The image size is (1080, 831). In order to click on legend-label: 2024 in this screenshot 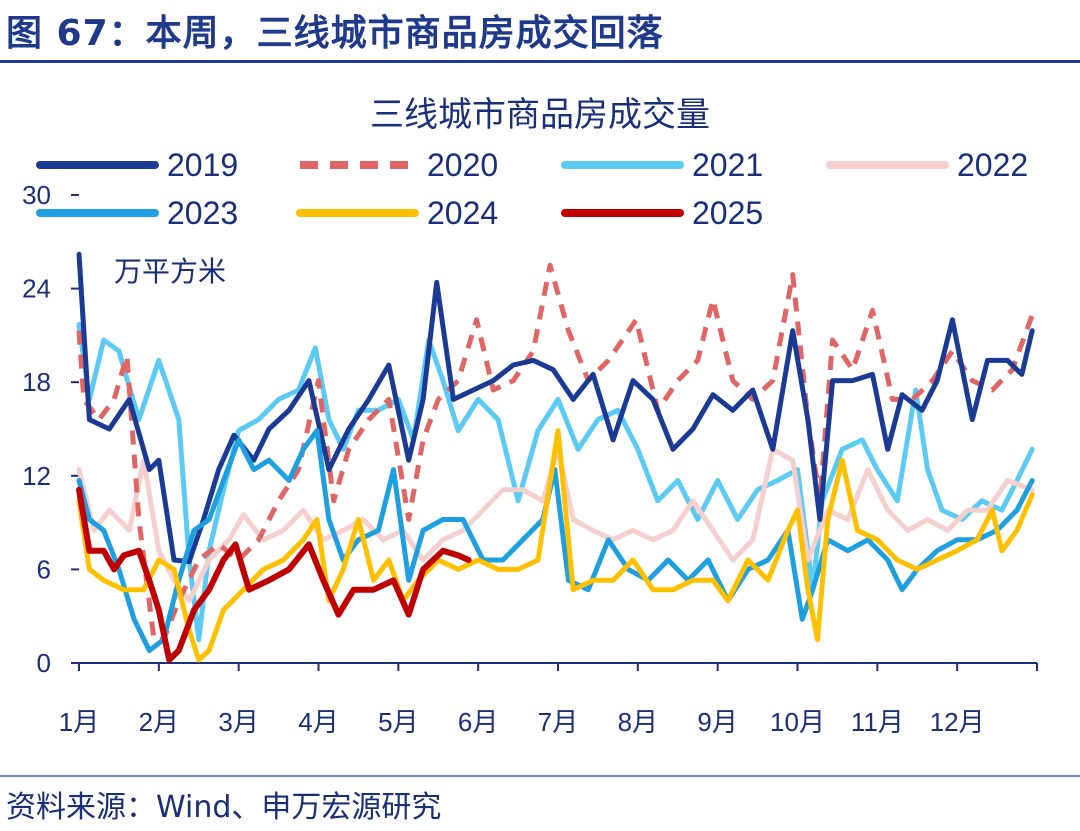, I will do `click(462, 213)`.